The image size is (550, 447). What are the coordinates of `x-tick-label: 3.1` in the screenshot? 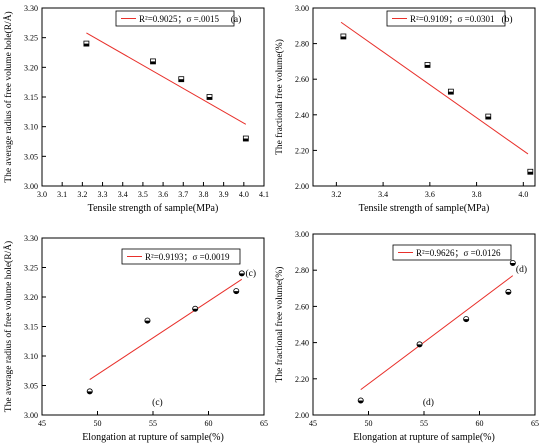 It's located at (62, 194).